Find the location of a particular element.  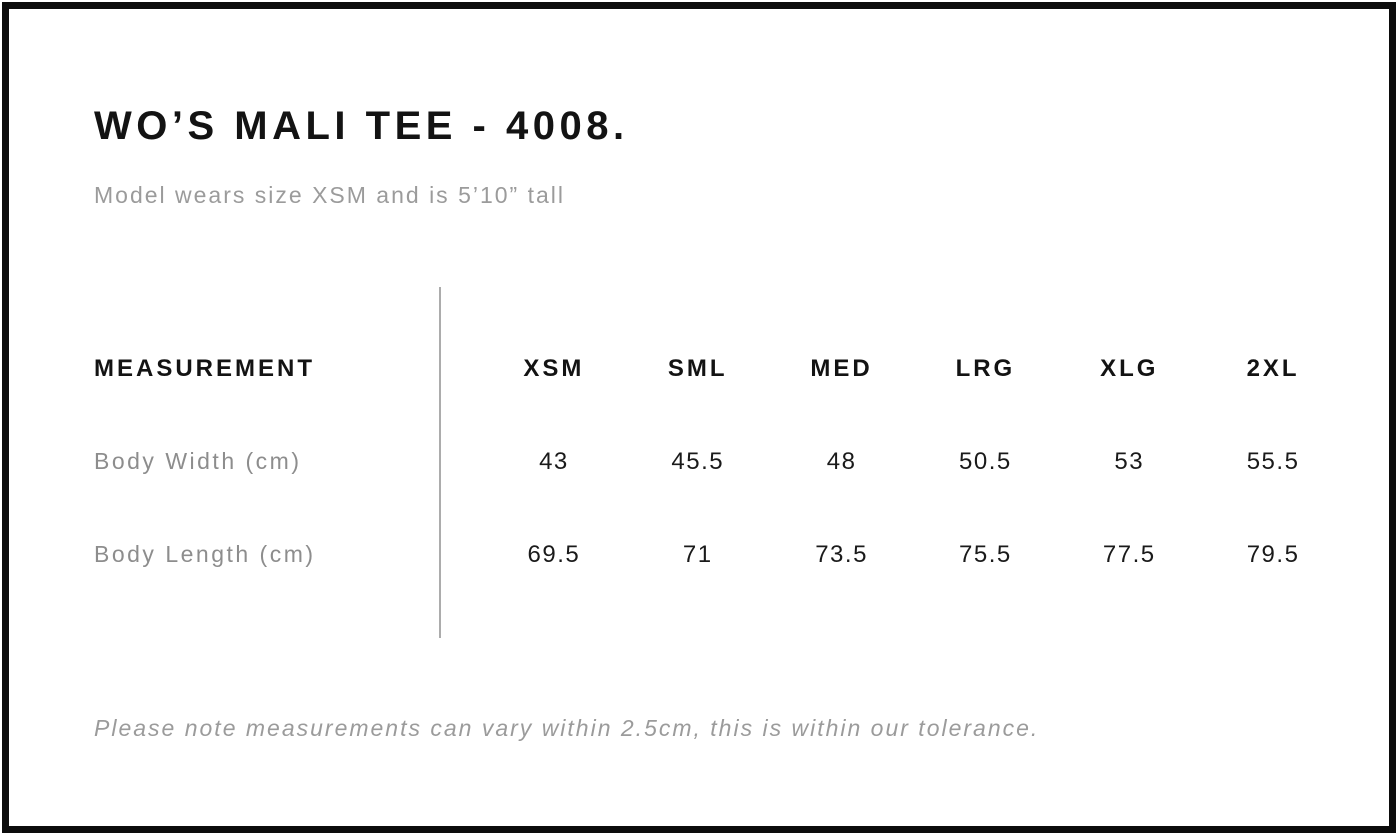

size-header-sml: SML is located at coordinates (697, 368).